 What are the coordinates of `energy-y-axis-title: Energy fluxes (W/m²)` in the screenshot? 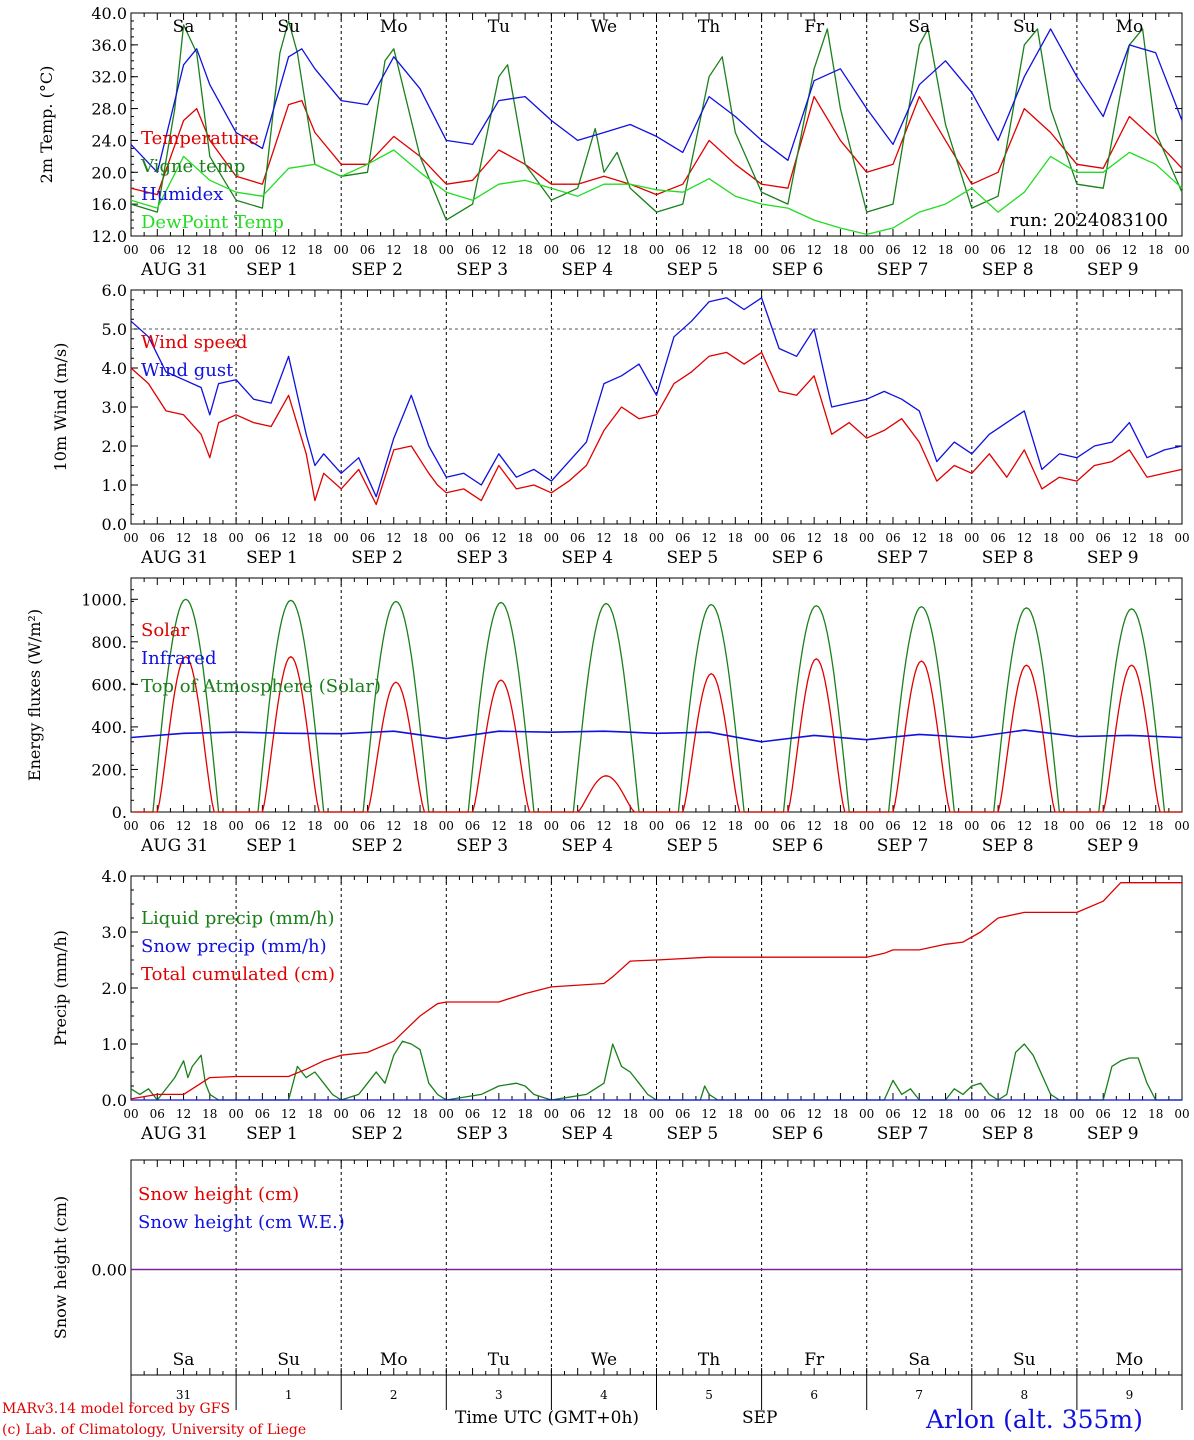 It's located at (34, 695).